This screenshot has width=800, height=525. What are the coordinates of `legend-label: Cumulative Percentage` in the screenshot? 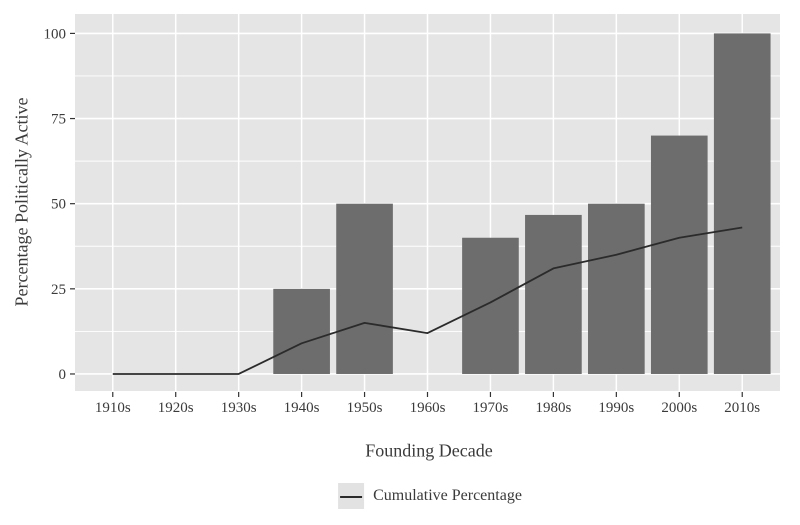 It's located at (447, 495).